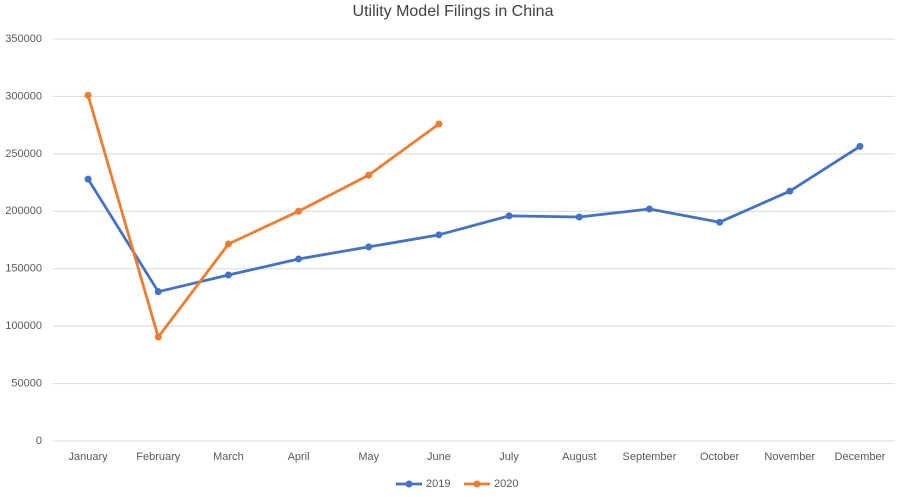 This screenshot has width=901, height=497. I want to click on x-tick-label: March, so click(228, 457).